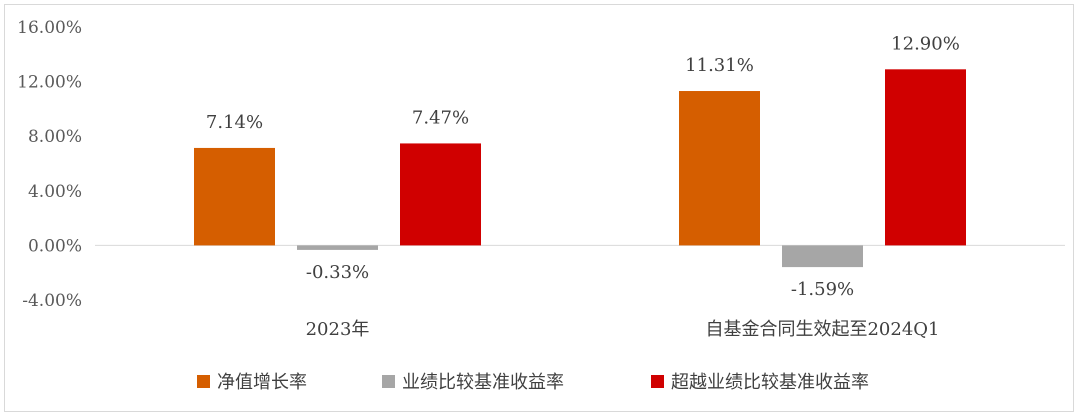  I want to click on category-label: 2023年, so click(338, 329).